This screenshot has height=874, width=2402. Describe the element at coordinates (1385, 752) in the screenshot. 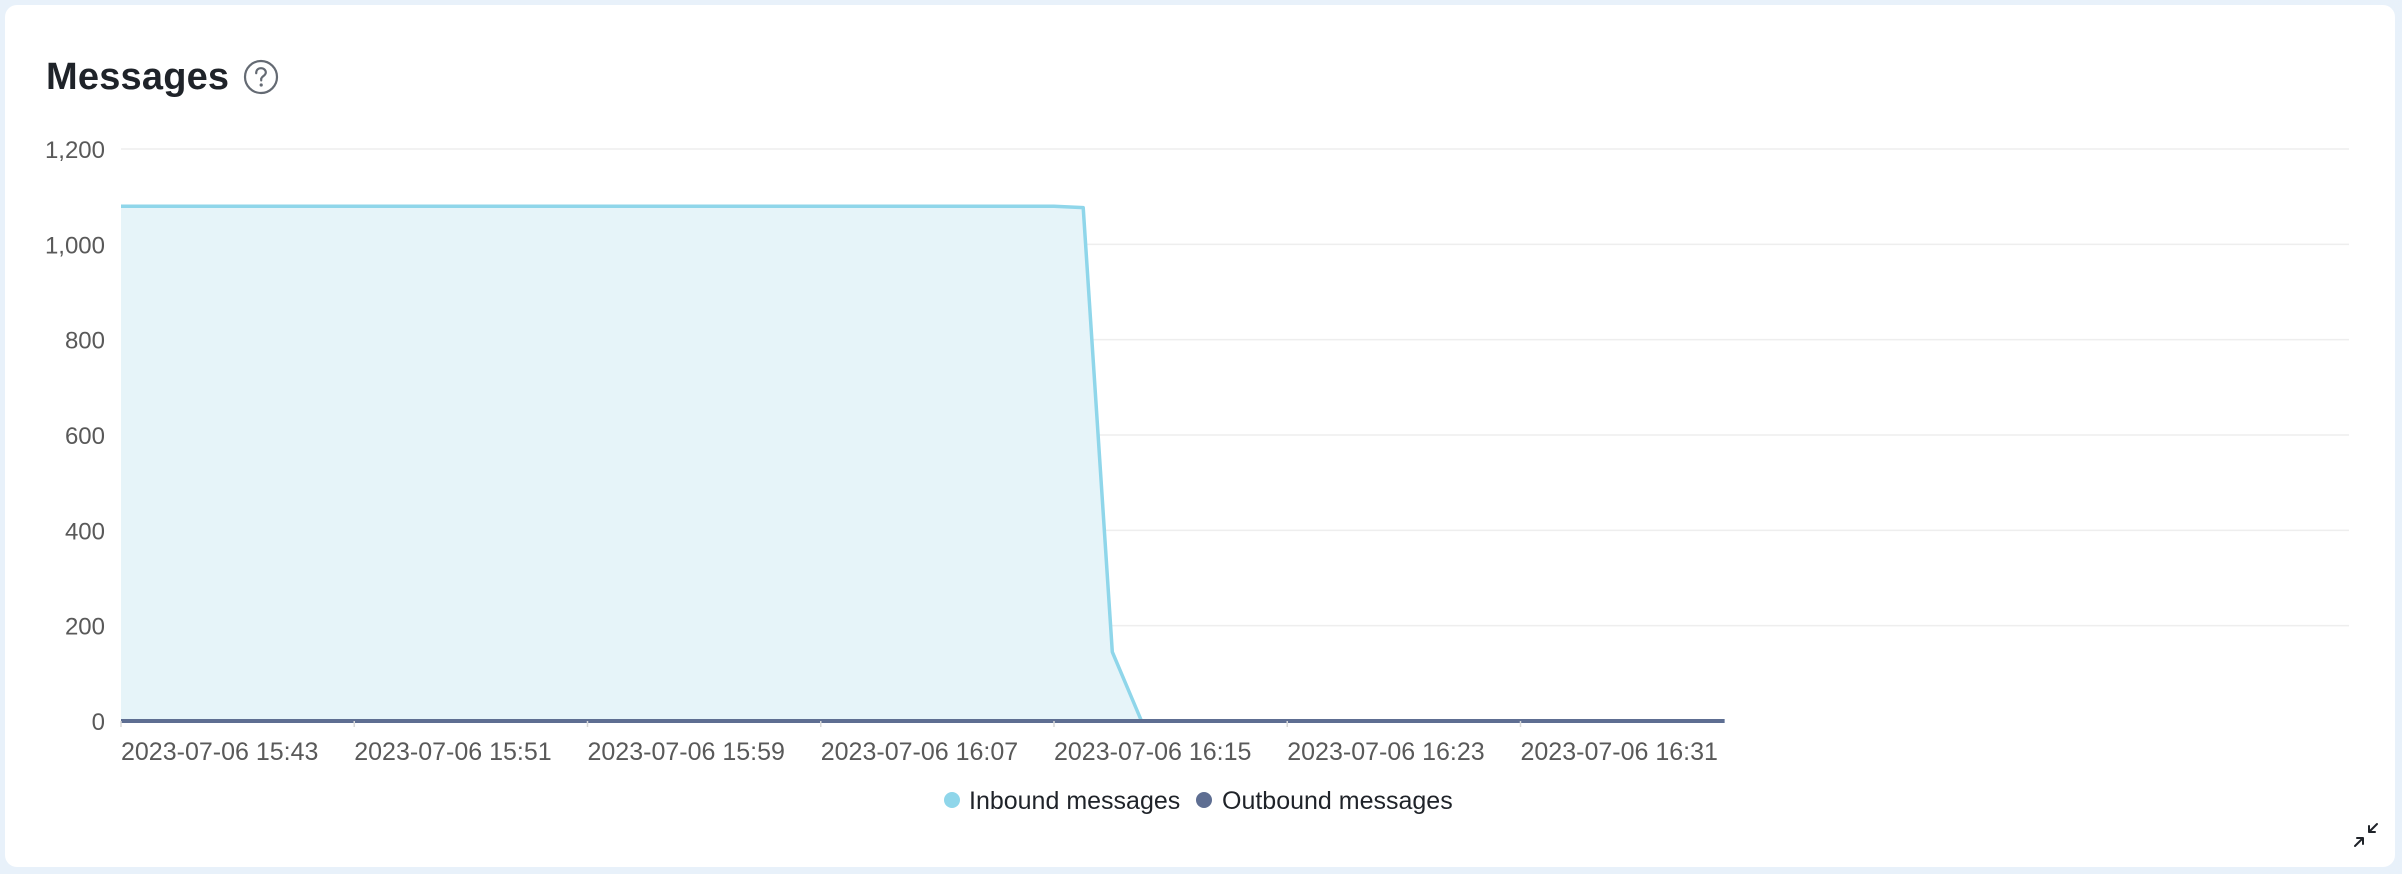

I see `x-tick-label: 2023-07-06 16:23` at that location.